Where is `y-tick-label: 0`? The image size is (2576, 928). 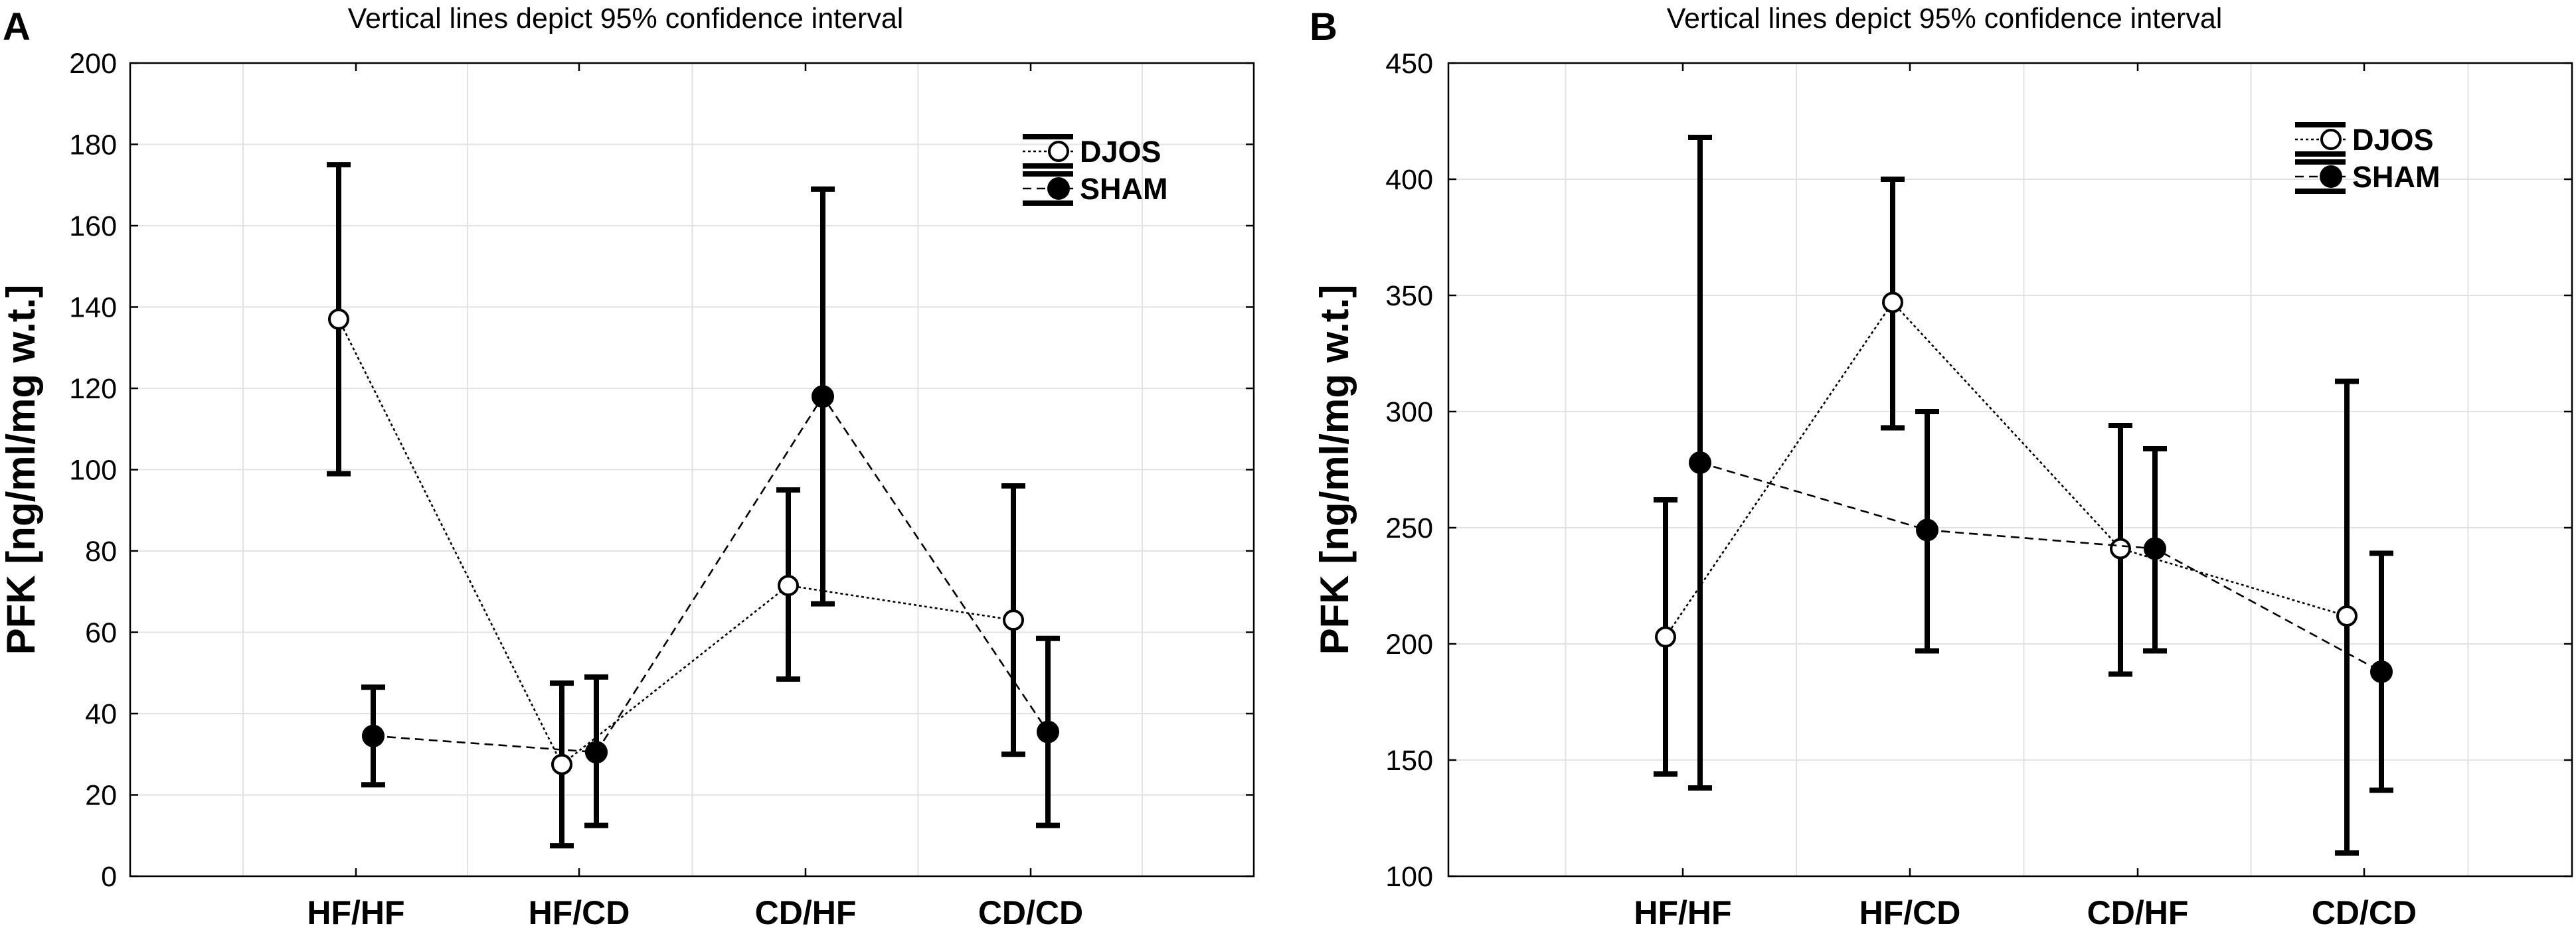
y-tick-label: 0 is located at coordinates (109, 877).